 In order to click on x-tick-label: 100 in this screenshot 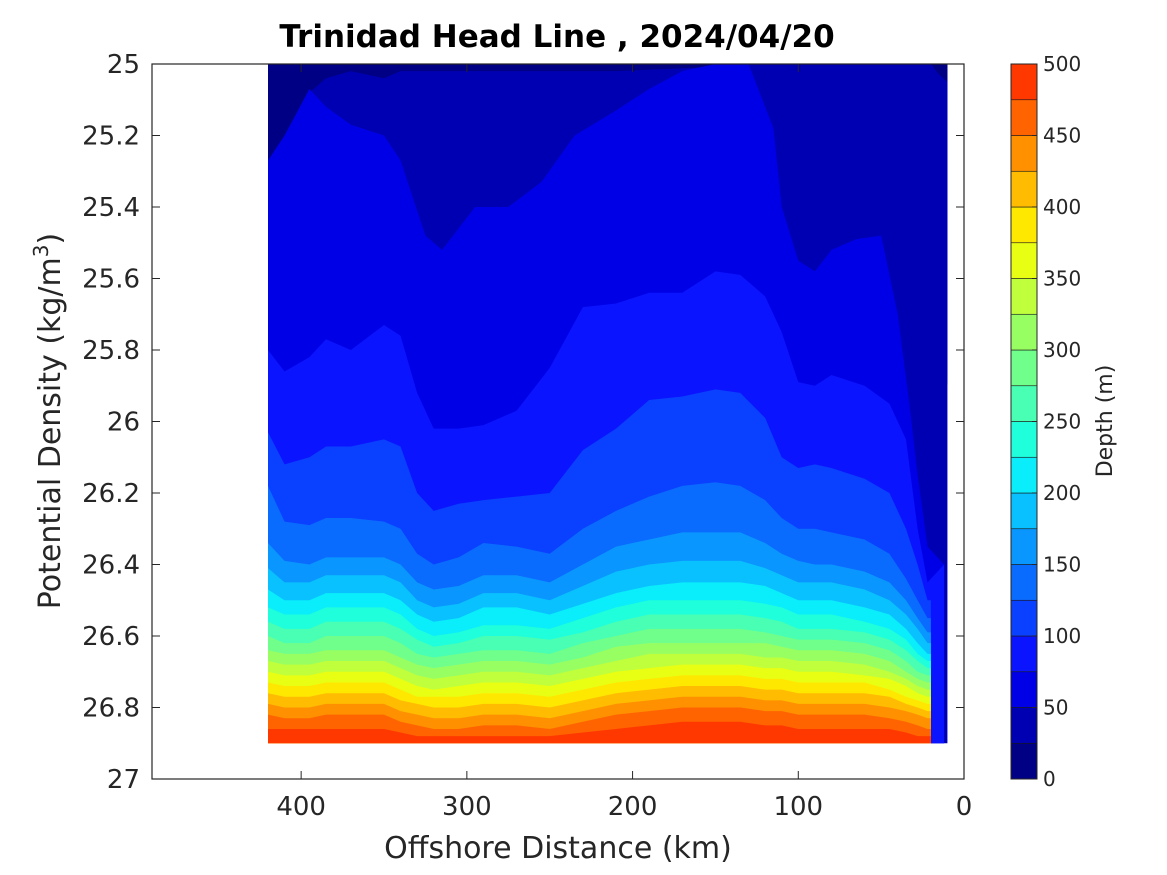, I will do `click(798, 807)`.